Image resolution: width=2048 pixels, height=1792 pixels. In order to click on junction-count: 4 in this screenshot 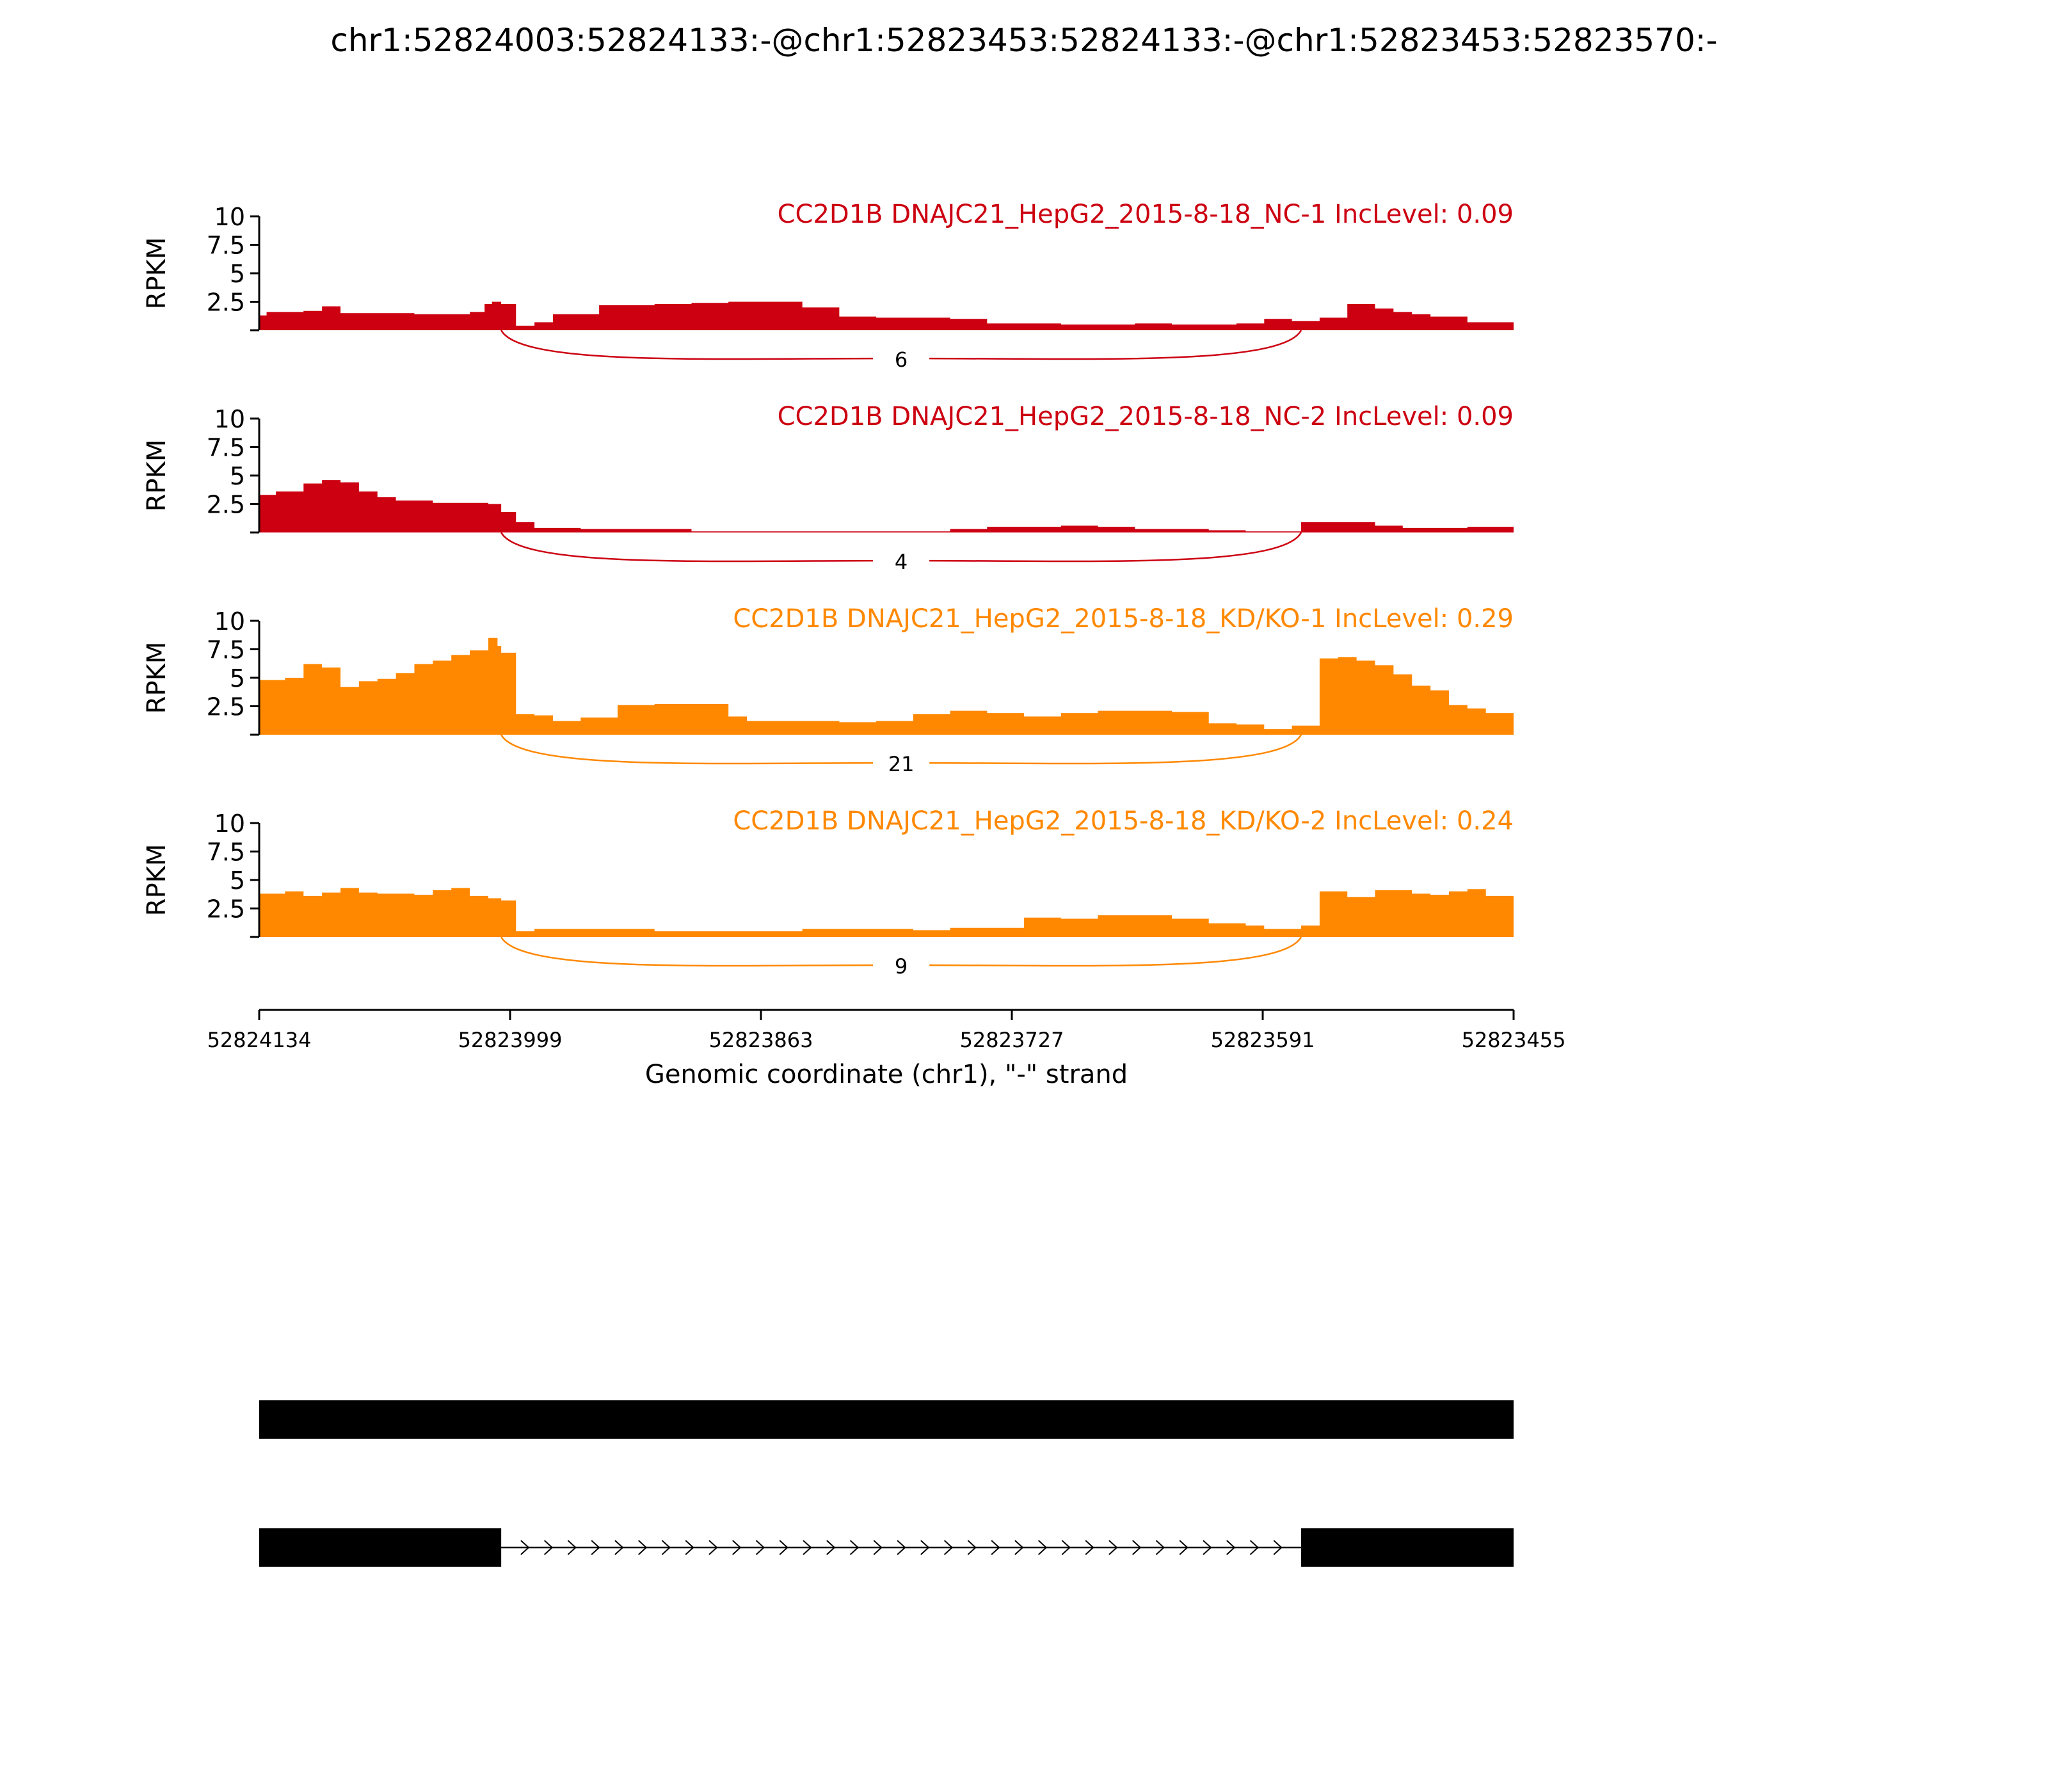, I will do `click(901, 562)`.